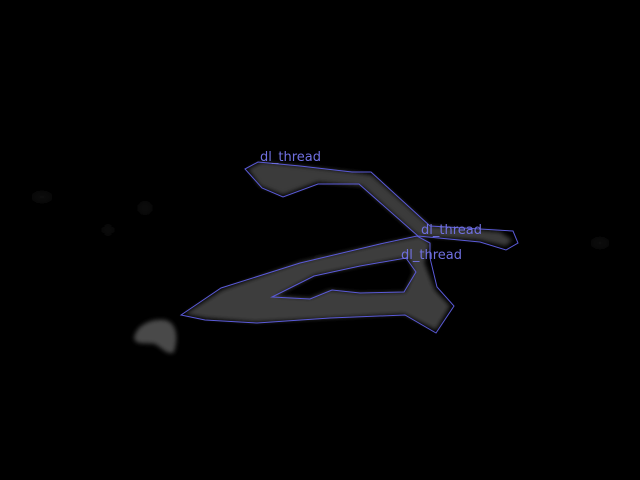  I want to click on background-specks, so click(320, 228).